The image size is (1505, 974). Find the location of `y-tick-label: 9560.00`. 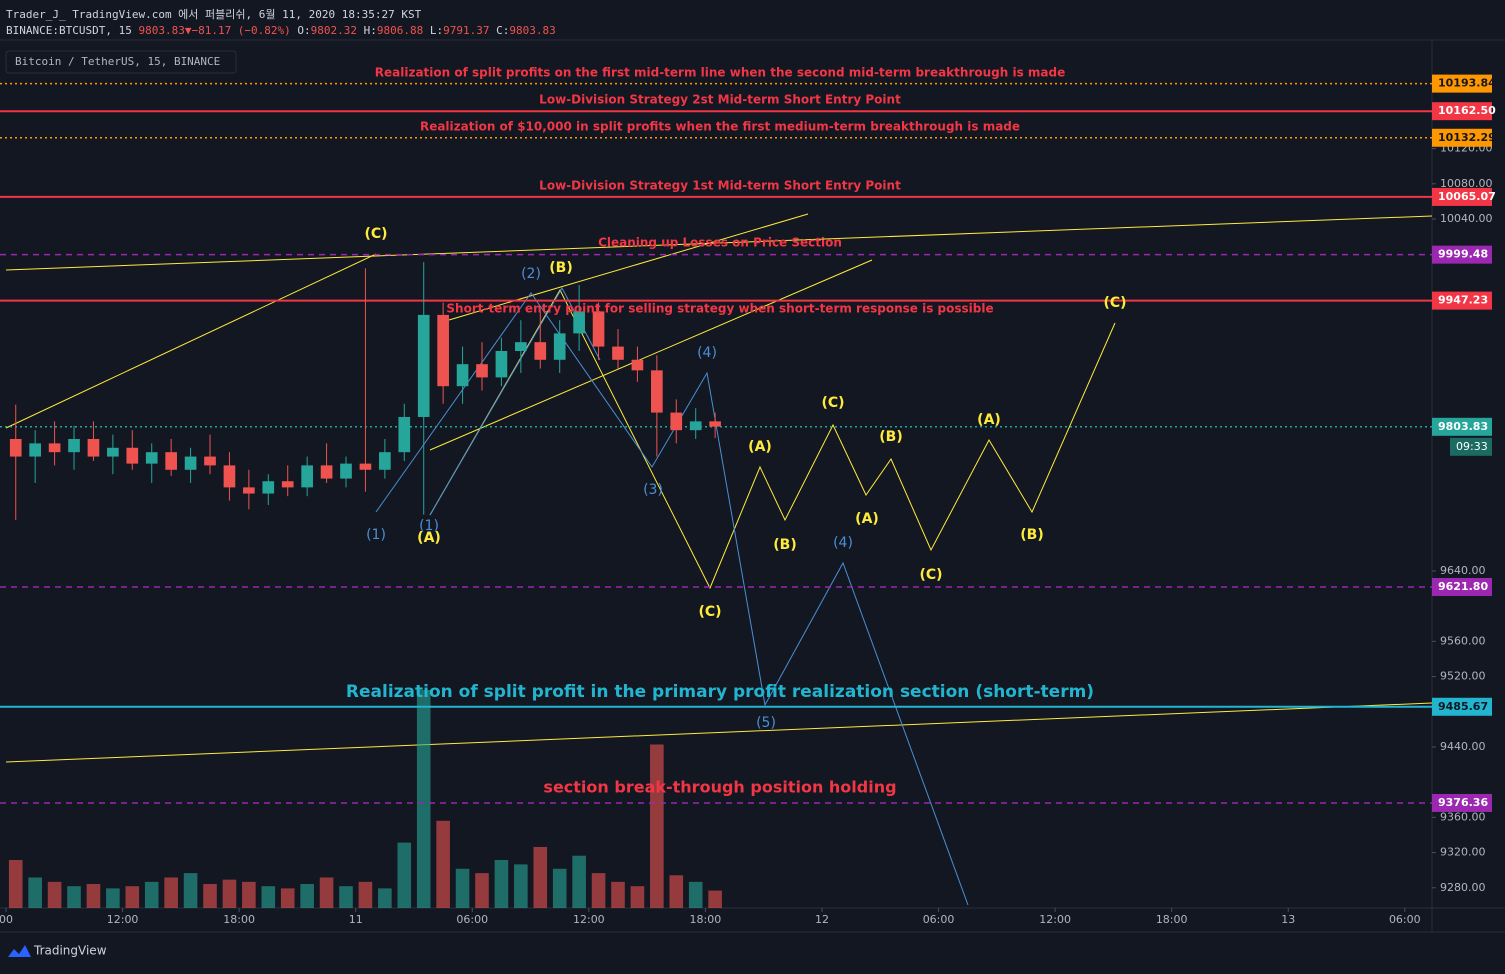

y-tick-label: 9560.00 is located at coordinates (1463, 640).